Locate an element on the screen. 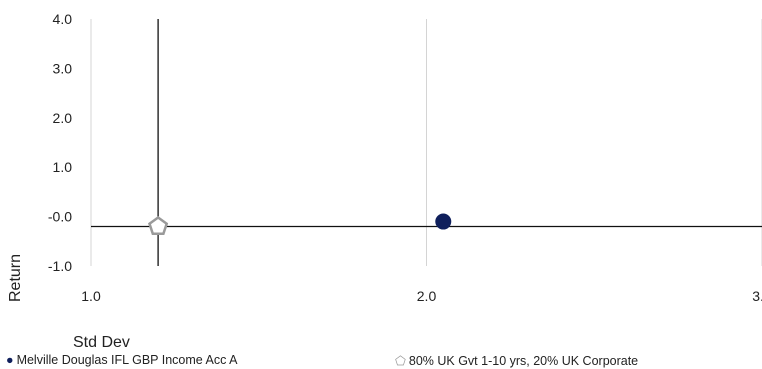  y-axis-title: Return is located at coordinates (15, 278).